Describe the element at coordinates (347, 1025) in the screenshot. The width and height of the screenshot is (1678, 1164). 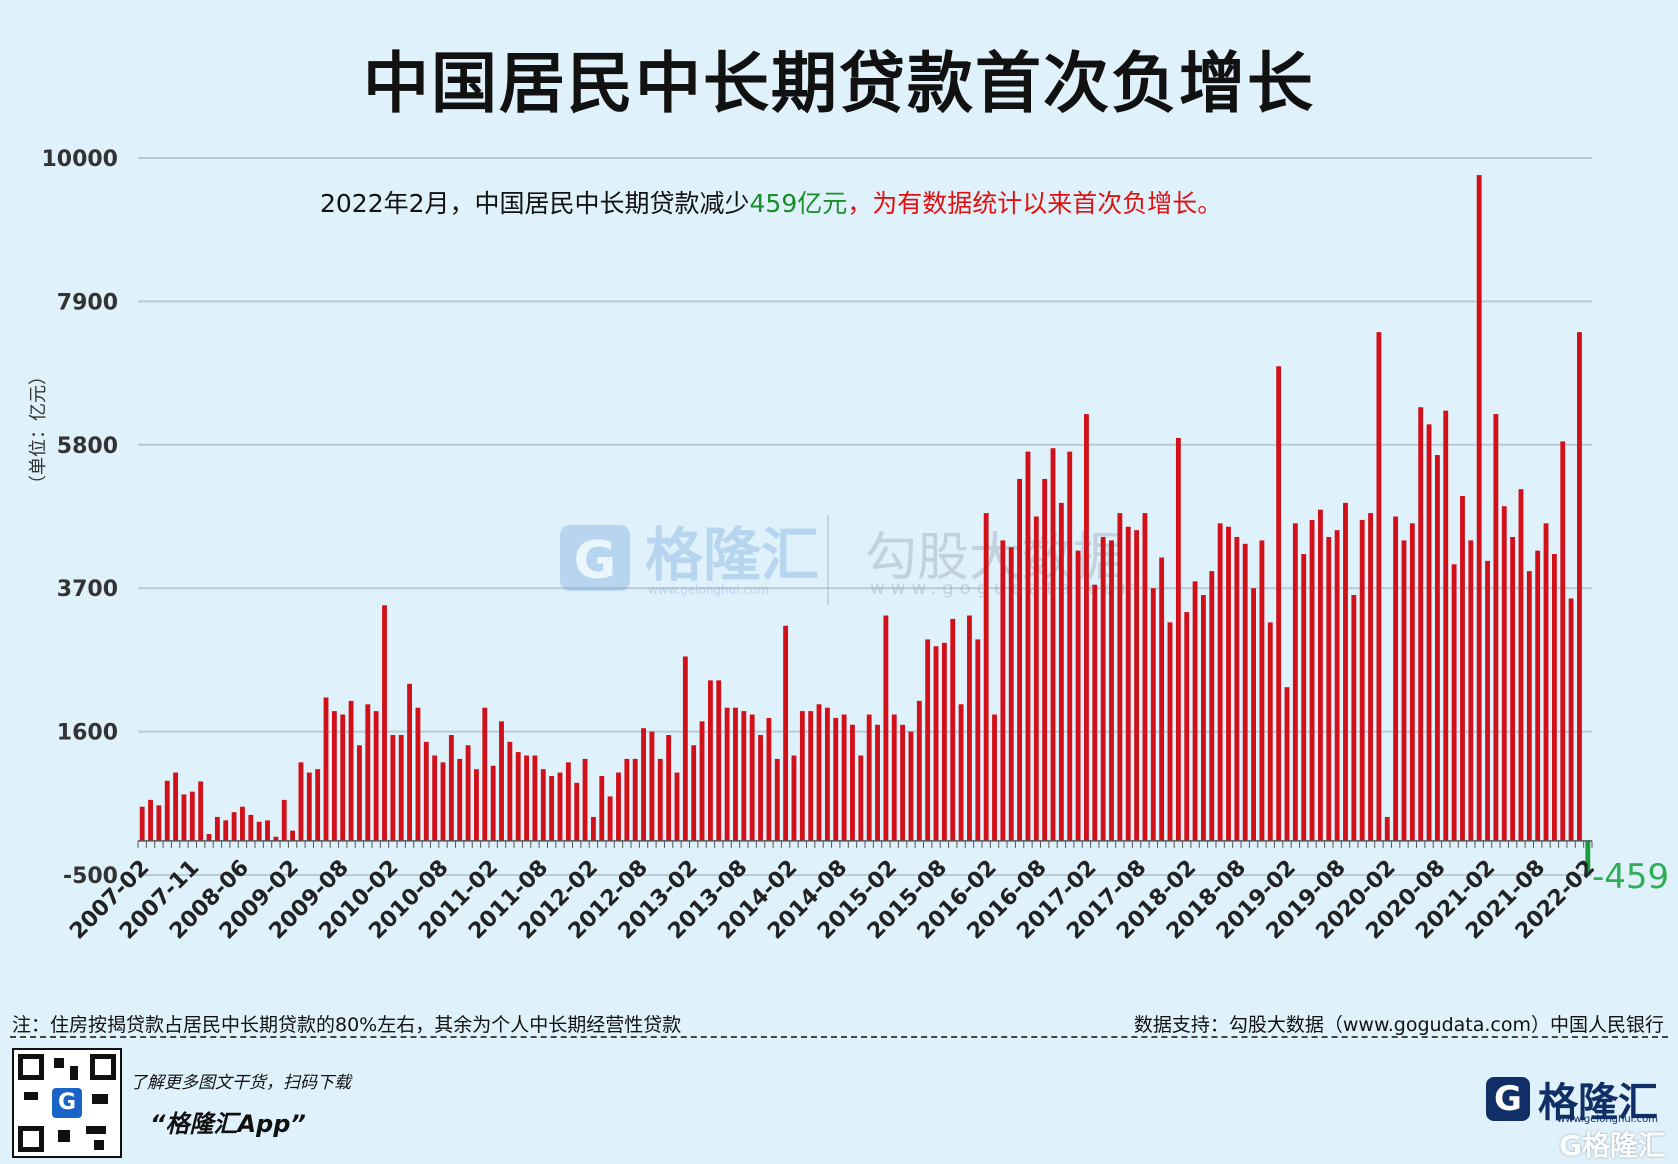
I see `footnote: 注：住房按揭贷款占居民中长期贷款的80%左右，其余为个人中长期经营性贷款` at that location.